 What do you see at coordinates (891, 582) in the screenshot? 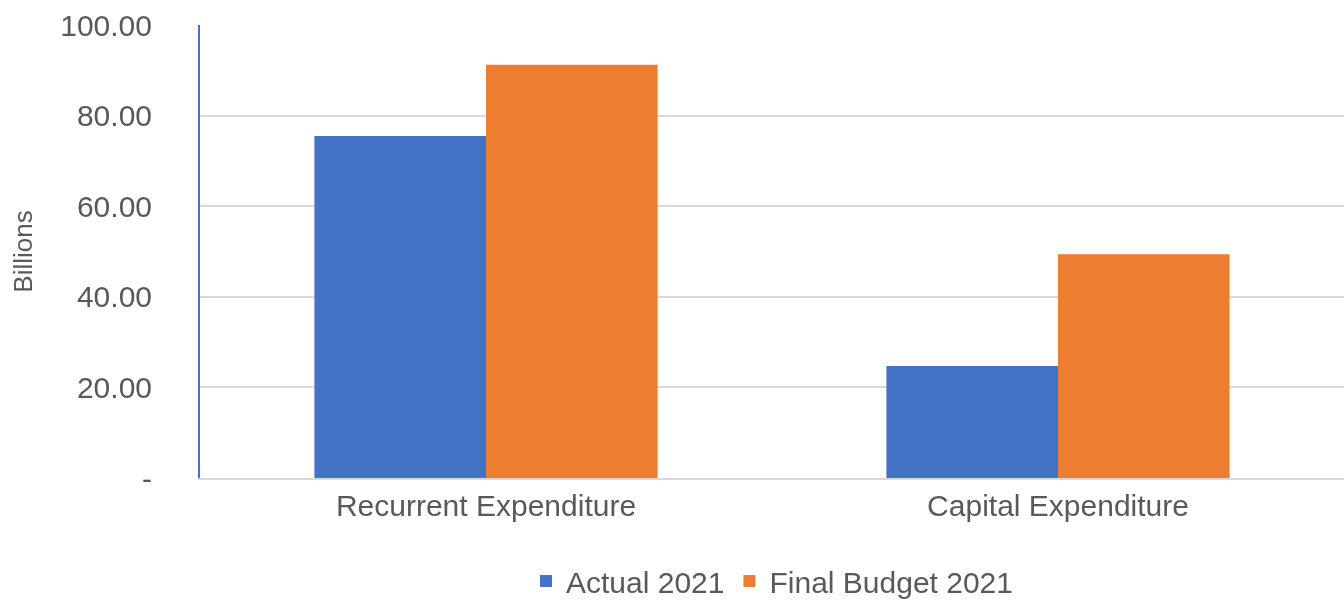
I see `legend-label: Final Budget 2021` at bounding box center [891, 582].